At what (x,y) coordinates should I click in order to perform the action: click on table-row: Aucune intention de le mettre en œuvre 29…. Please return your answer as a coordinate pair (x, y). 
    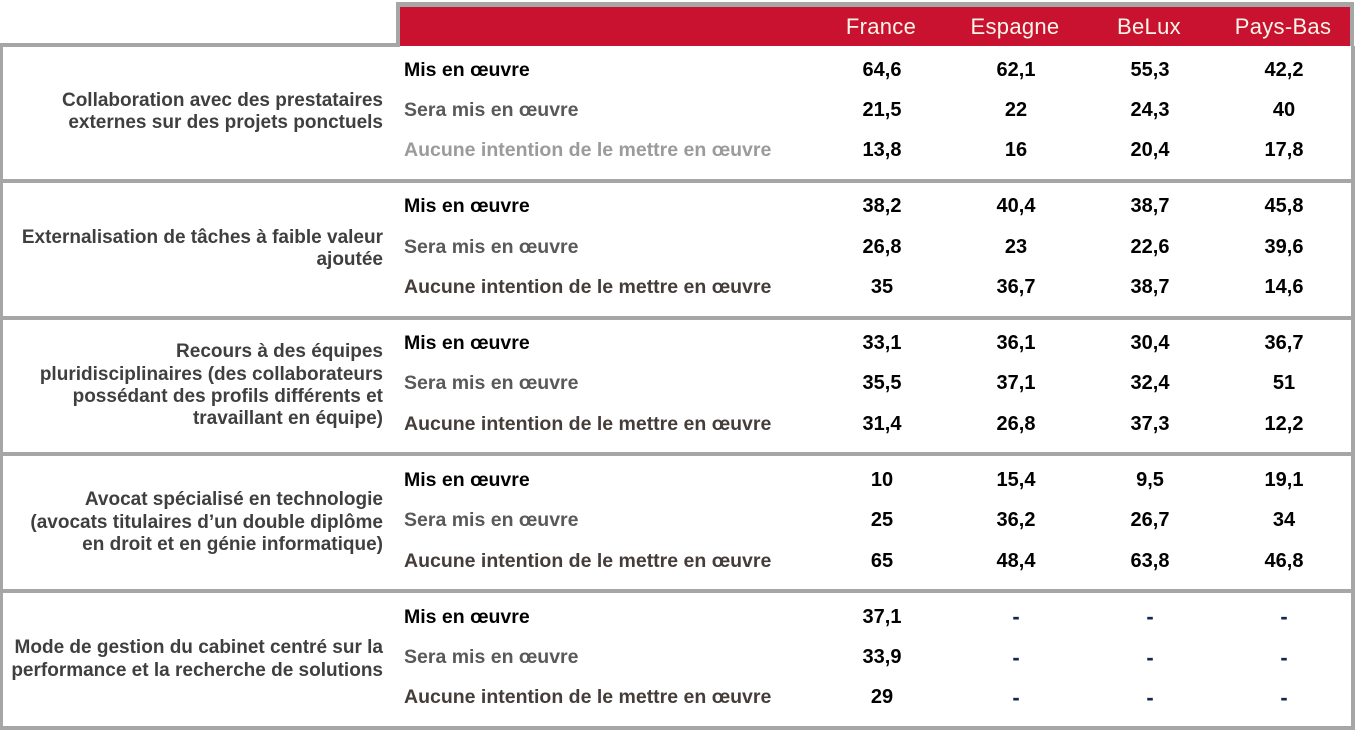
    Looking at the image, I should click on (873, 698).